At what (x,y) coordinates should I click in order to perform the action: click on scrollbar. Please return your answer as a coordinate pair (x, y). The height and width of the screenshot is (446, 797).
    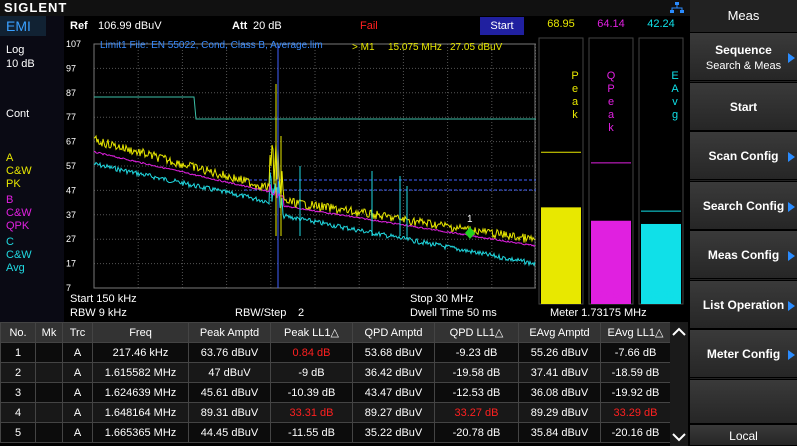
    Looking at the image, I should click on (679, 384).